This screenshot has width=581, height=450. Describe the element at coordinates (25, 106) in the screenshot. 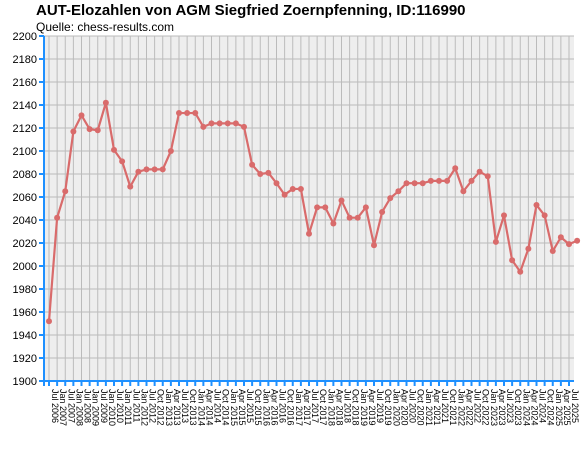

I see `y-tick-label: 2140` at that location.